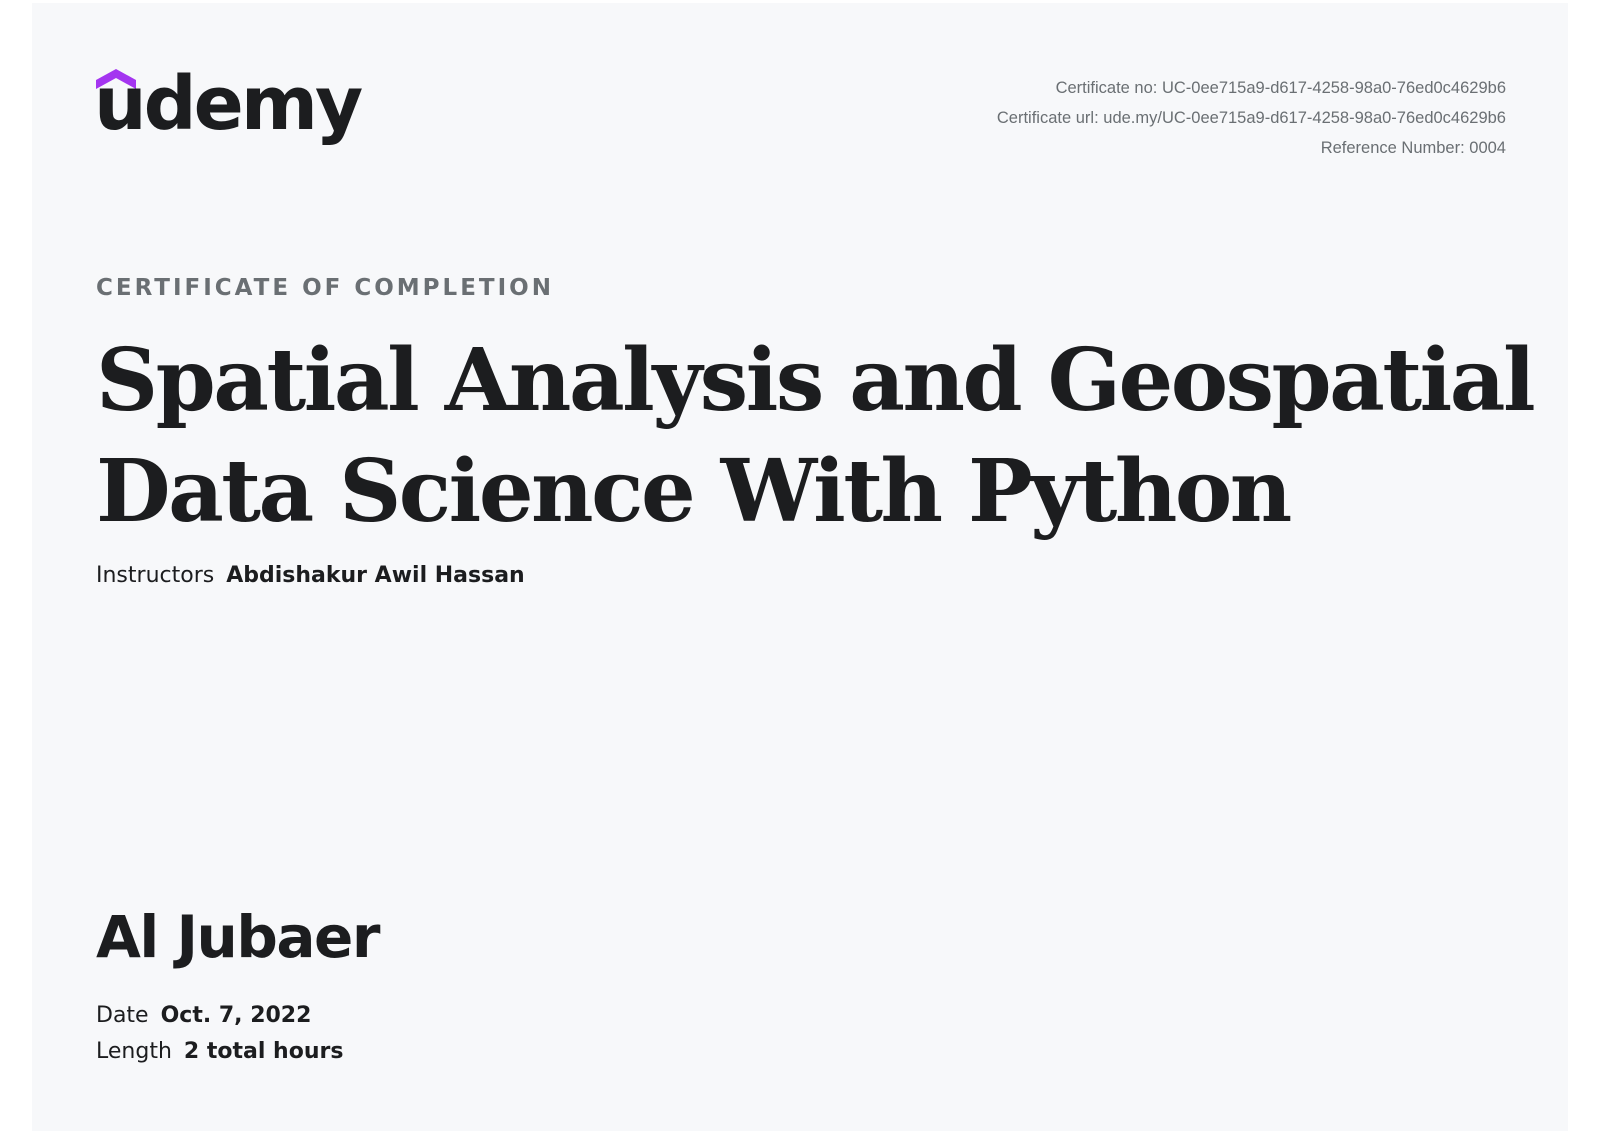  I want to click on reference-number-label: Reference Number:, so click(1392, 148).